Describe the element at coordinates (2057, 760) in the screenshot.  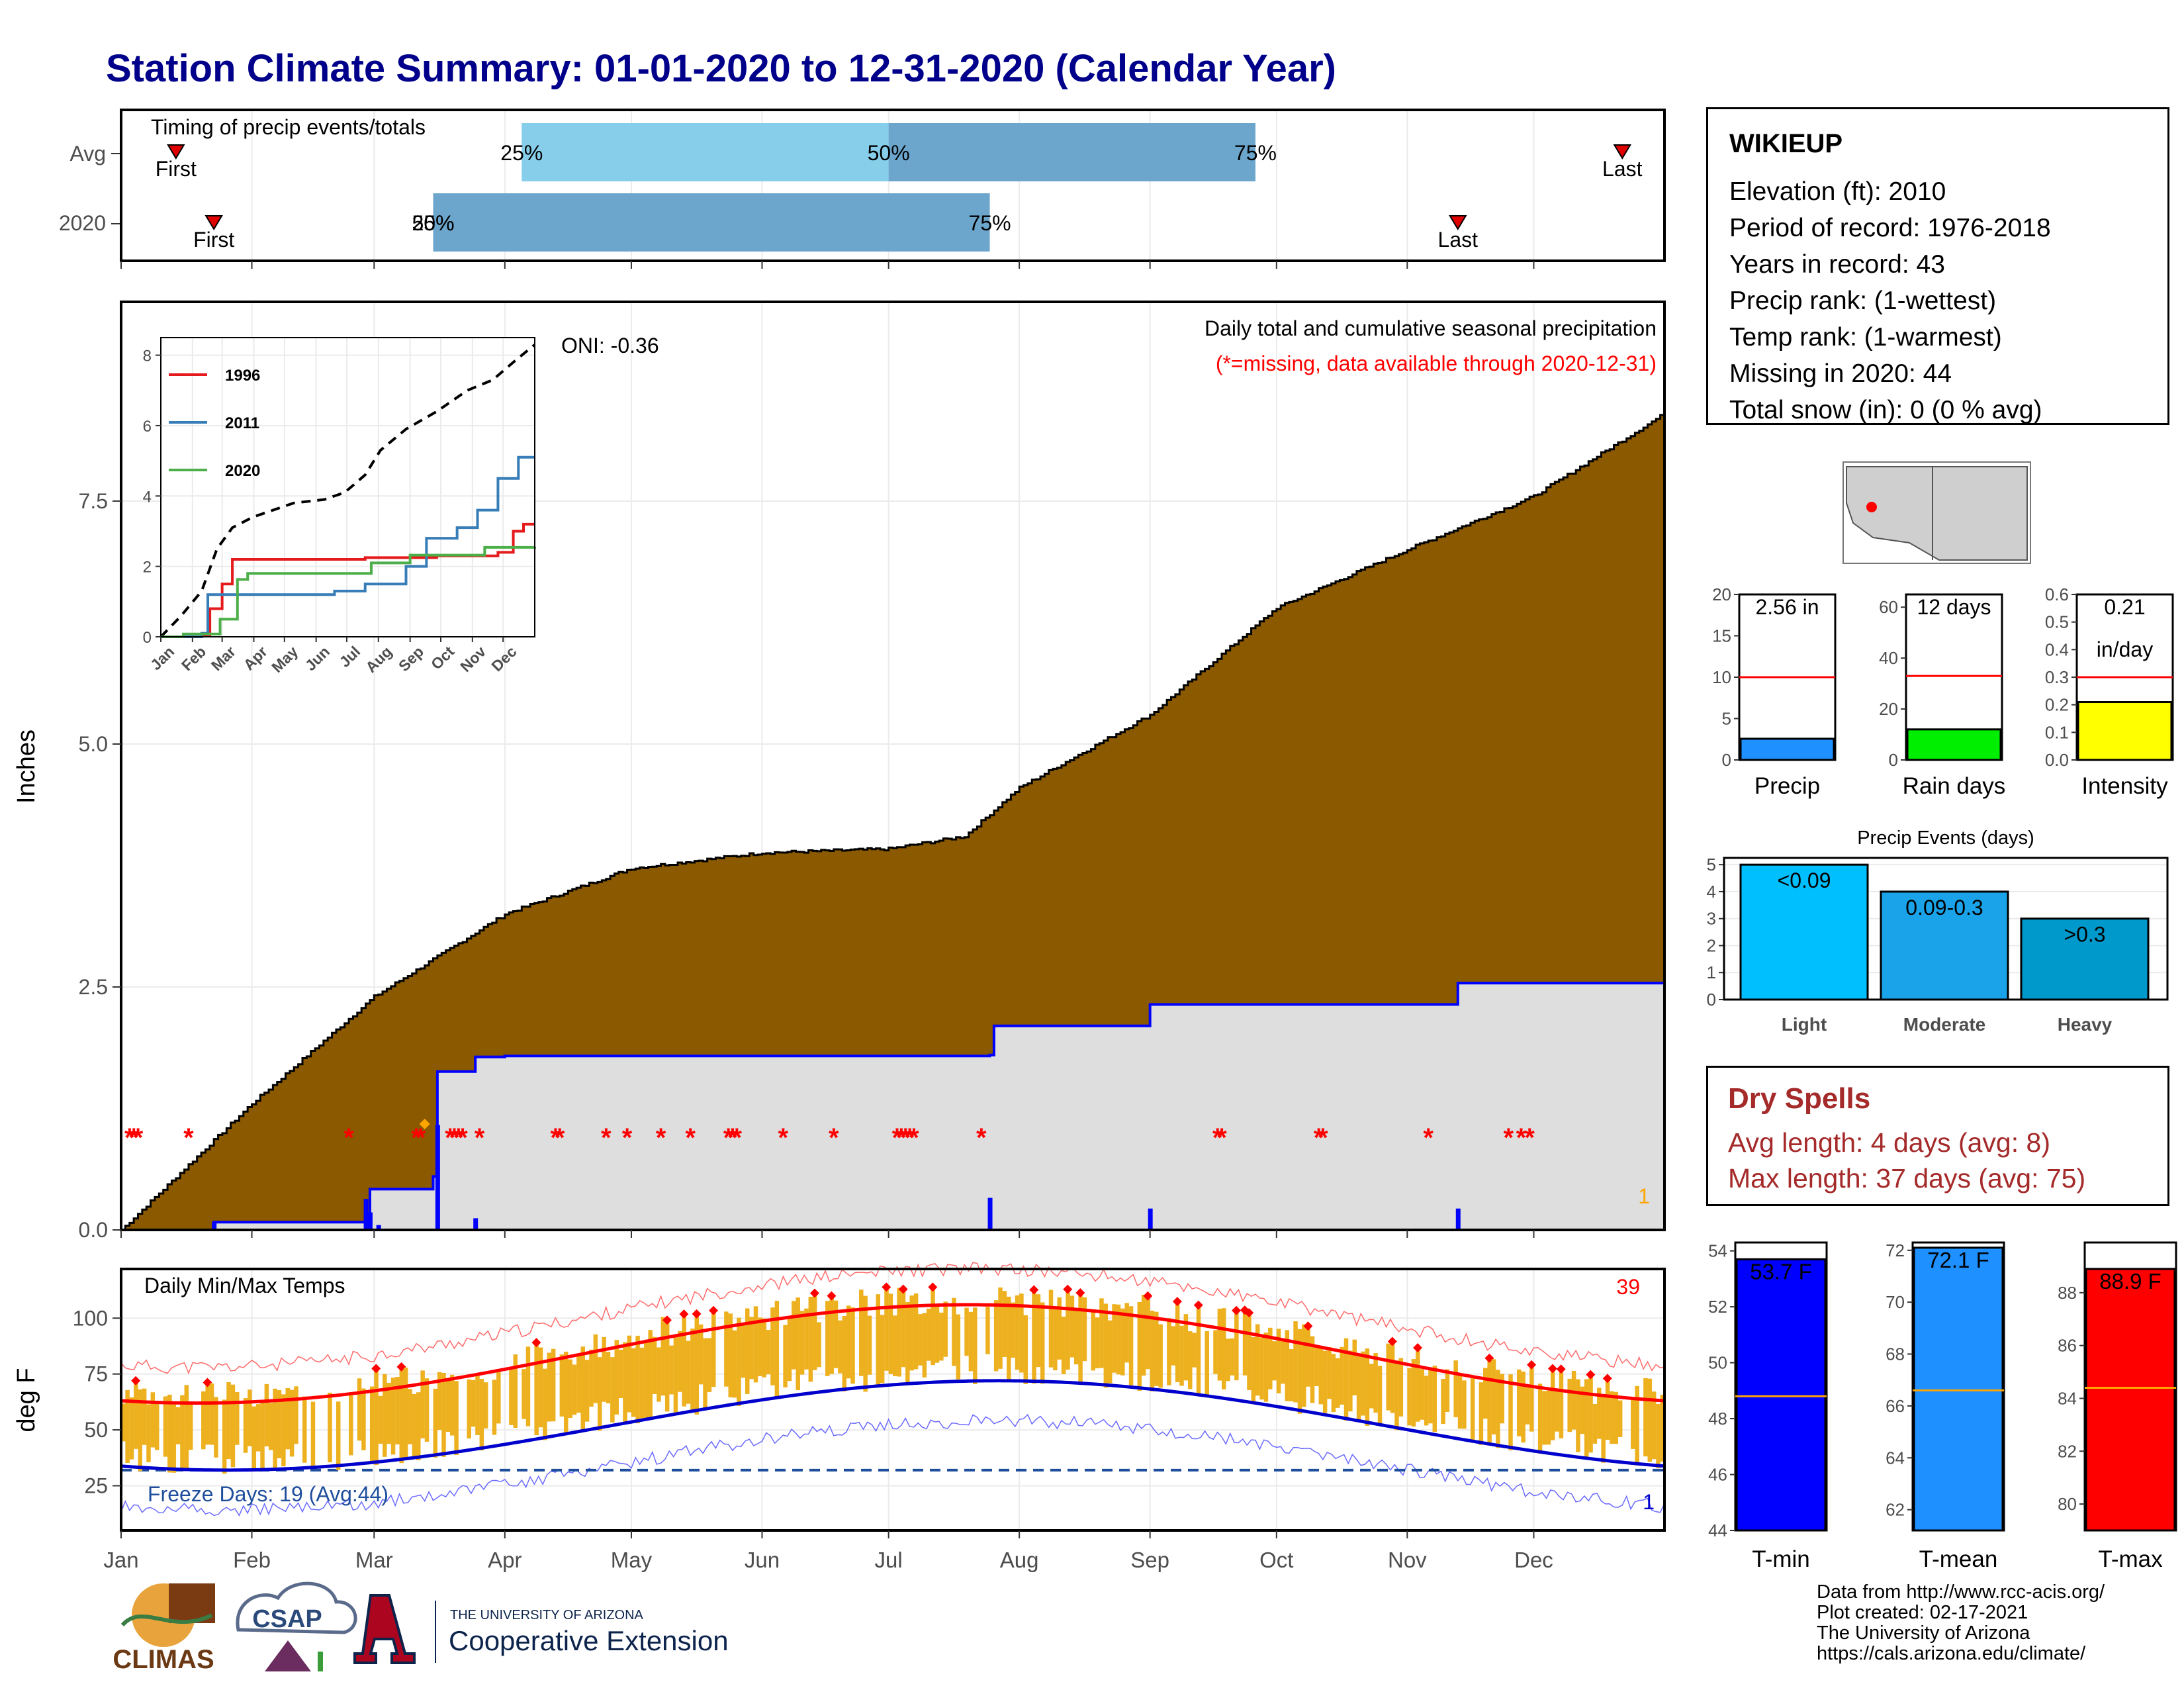
I see `mini-bar-y-tick-label: 0.0` at that location.